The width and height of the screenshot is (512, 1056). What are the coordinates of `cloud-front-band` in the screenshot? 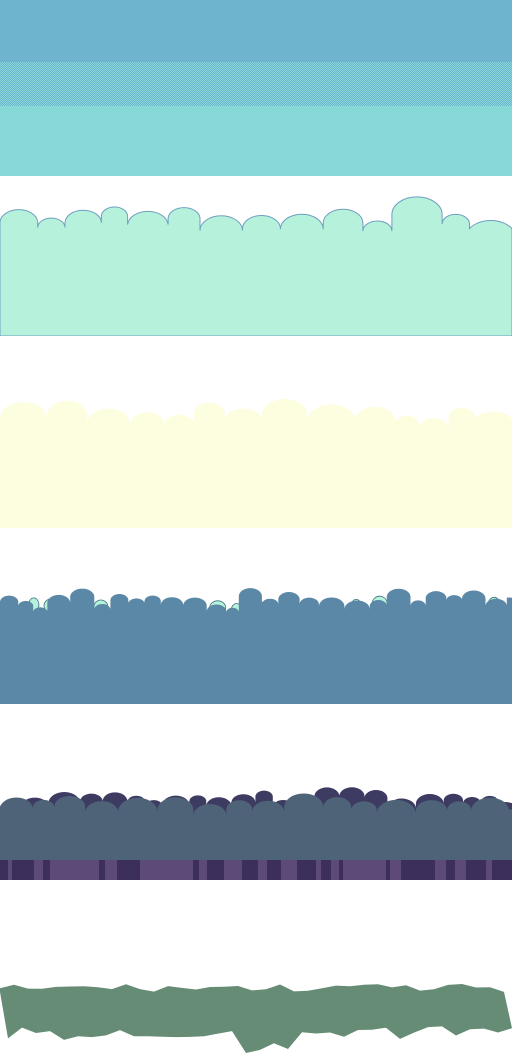 It's located at (256, 266).